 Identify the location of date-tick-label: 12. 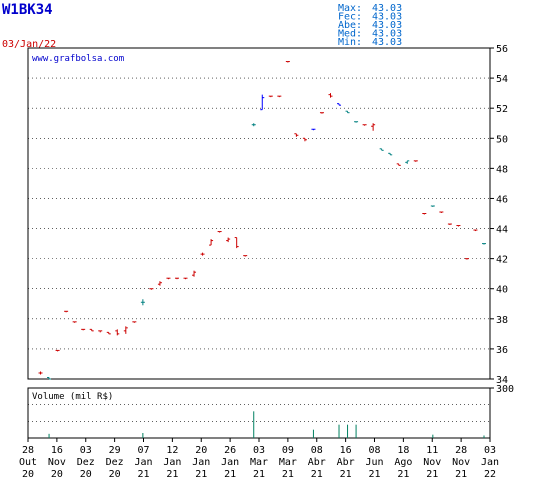
(172, 450).